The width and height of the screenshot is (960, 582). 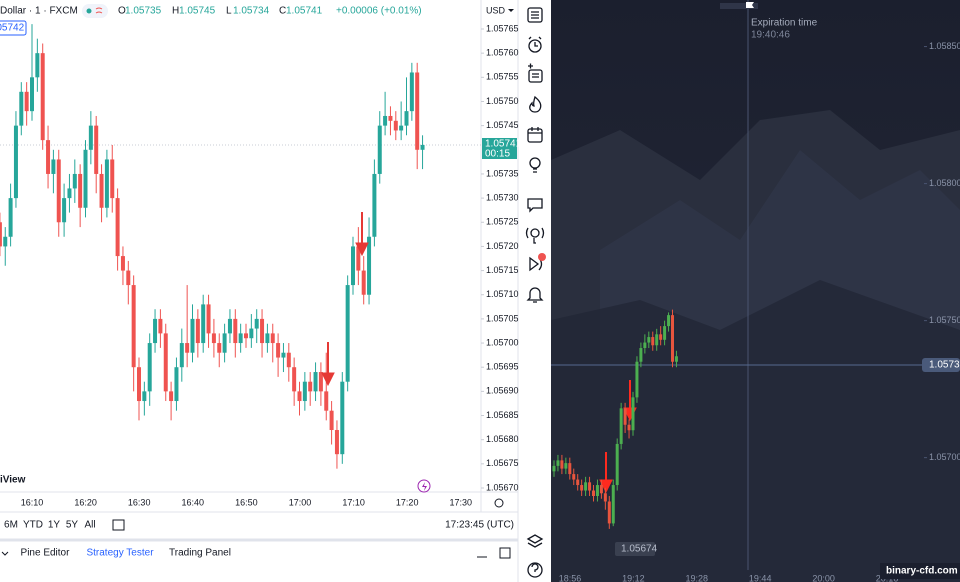 I want to click on x-tick-label: 19:28, so click(x=697, y=577).